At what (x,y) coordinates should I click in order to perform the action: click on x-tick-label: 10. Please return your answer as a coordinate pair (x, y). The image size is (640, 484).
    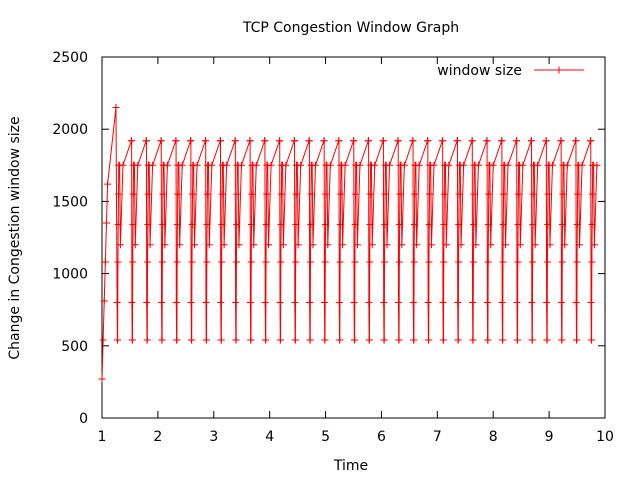
    Looking at the image, I should click on (605, 437).